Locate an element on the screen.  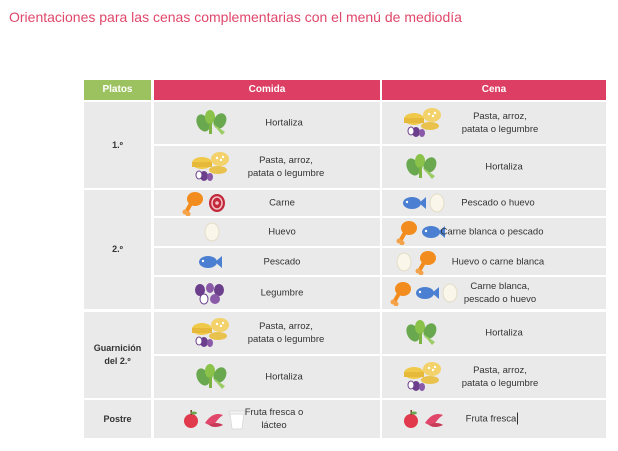
group-label-text: 2.º is located at coordinates (117, 249).